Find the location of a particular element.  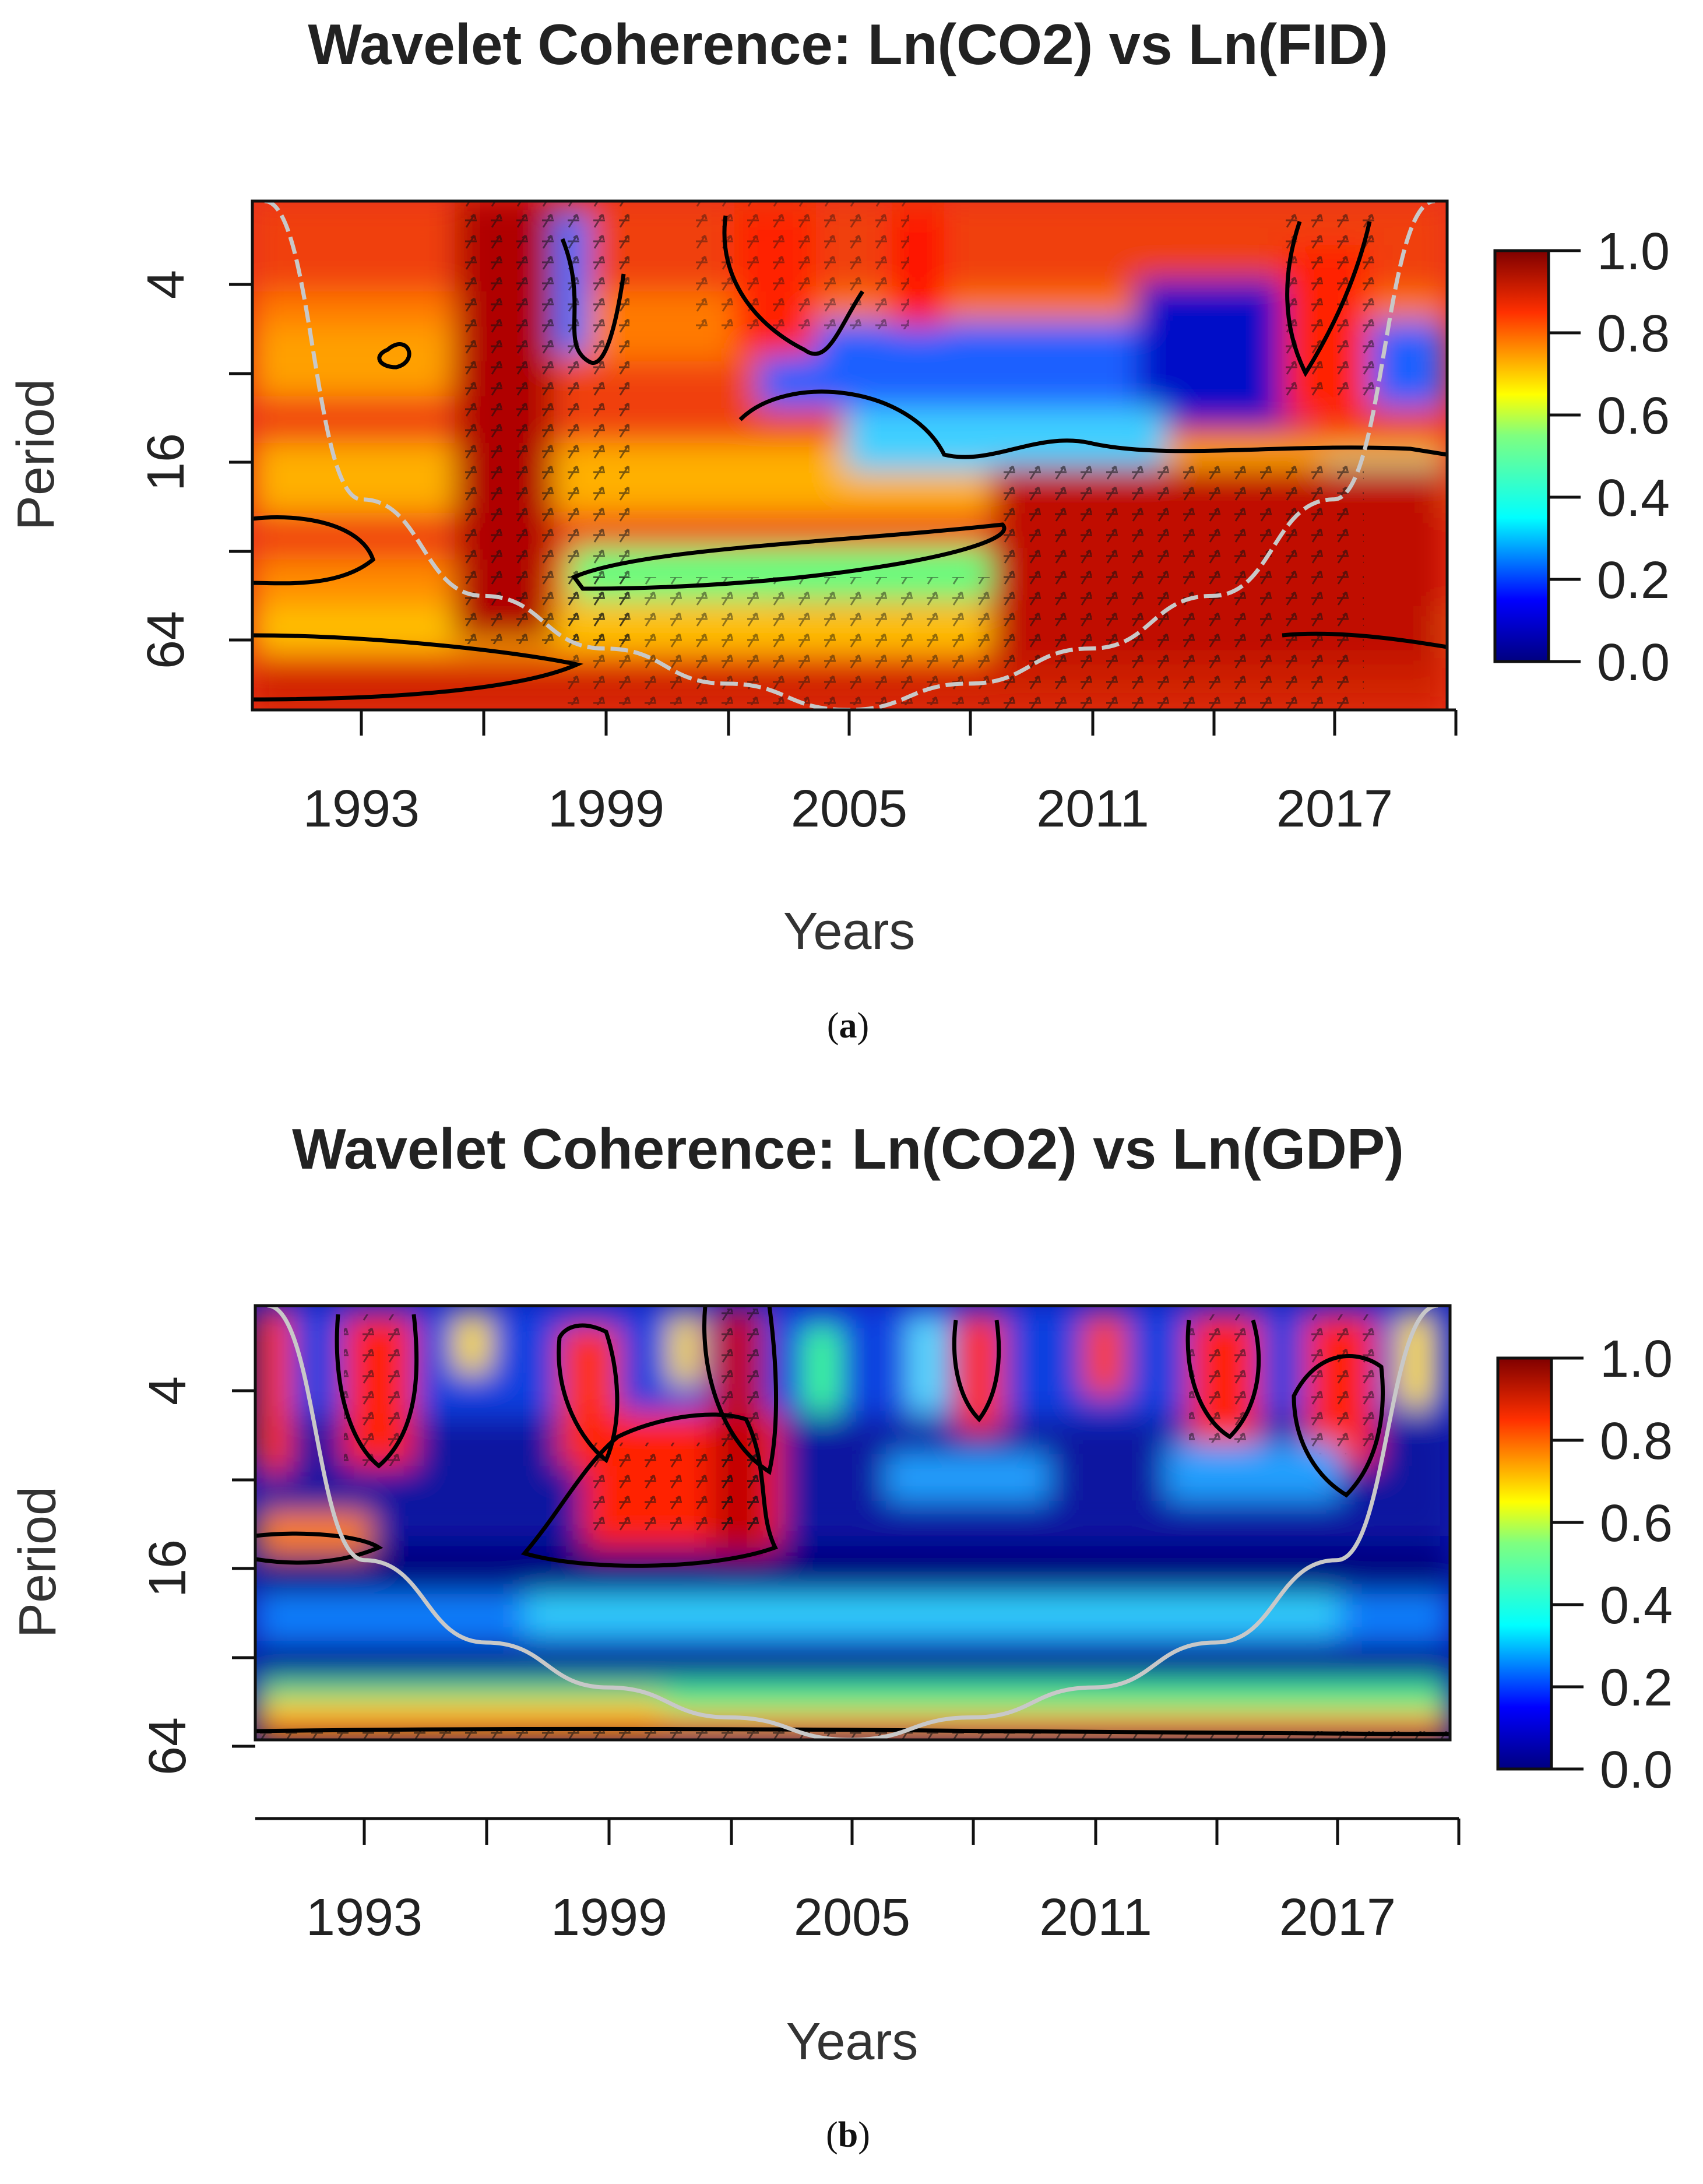

chart-b-xtick-2017: 2017 is located at coordinates (1337, 1917).